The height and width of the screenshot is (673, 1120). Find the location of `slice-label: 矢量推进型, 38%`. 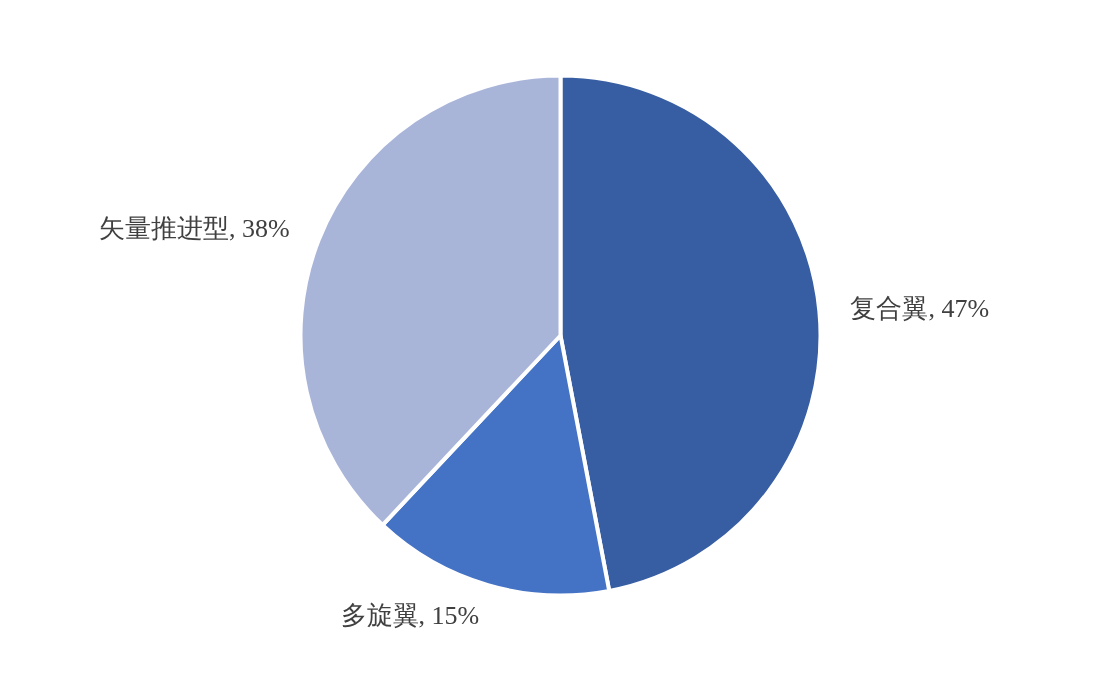

slice-label: 矢量推进型, 38% is located at coordinates (194, 228).